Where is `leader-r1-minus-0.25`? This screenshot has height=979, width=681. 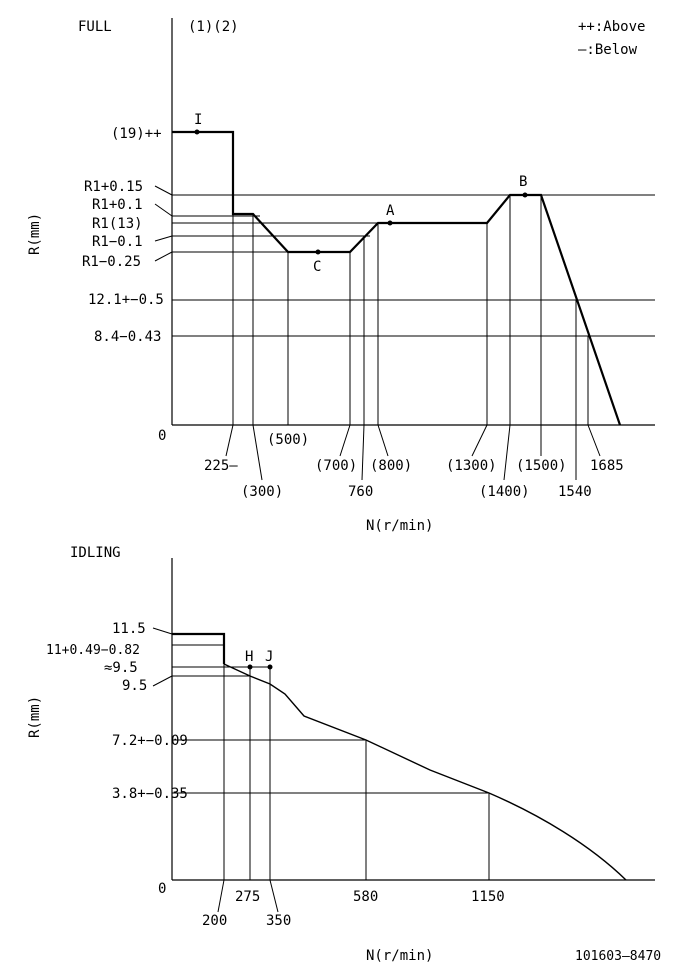 leader-r1-minus-0.25 is located at coordinates (163, 256).